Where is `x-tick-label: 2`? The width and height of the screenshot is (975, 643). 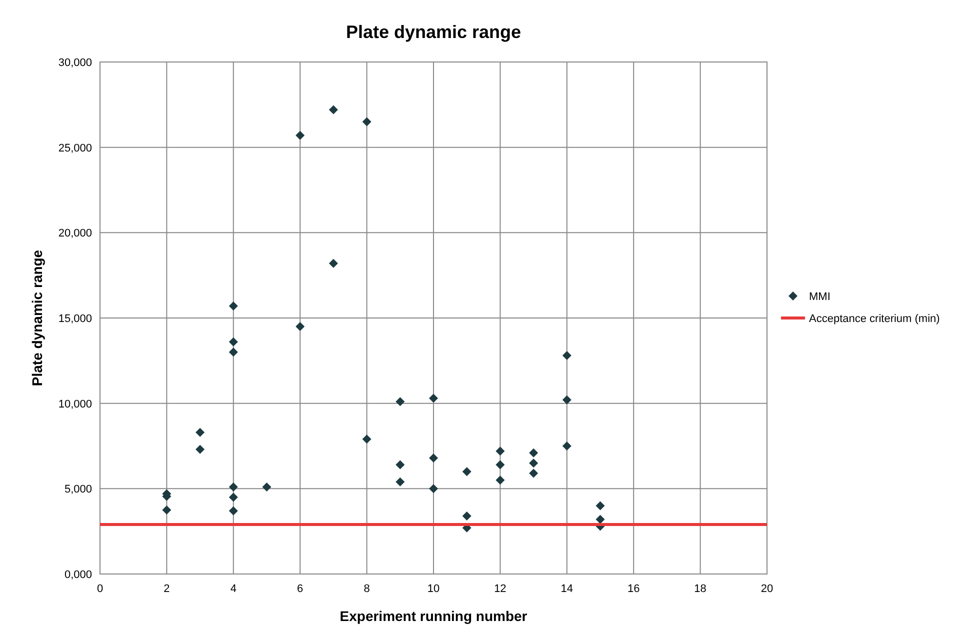
x-tick-label: 2 is located at coordinates (167, 589).